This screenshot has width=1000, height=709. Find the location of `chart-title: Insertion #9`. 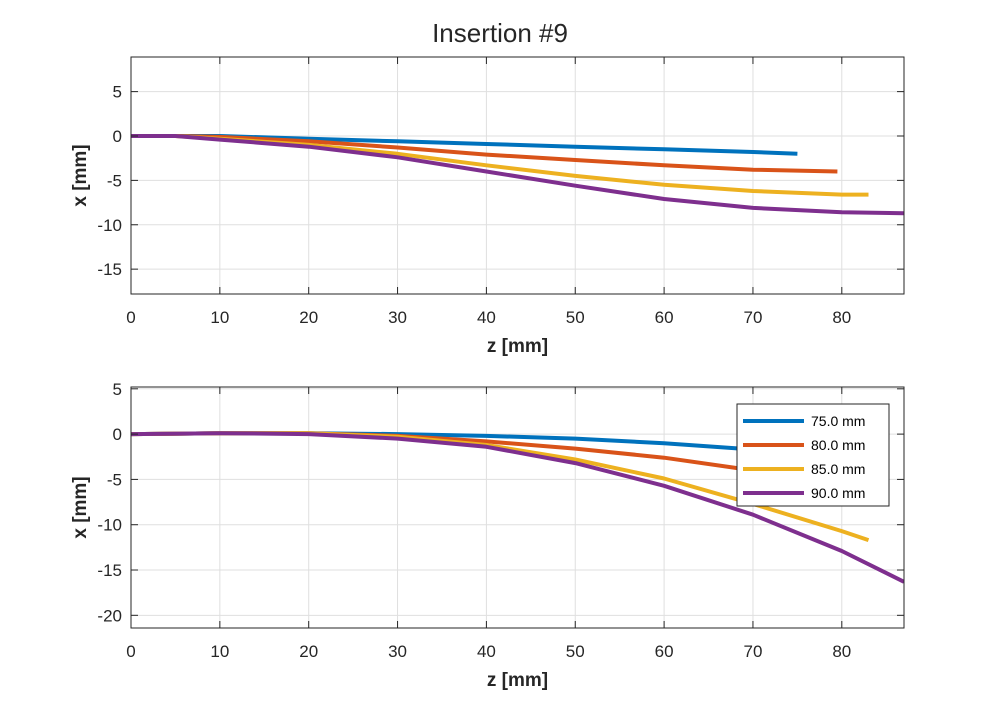

chart-title: Insertion #9 is located at coordinates (500, 33).